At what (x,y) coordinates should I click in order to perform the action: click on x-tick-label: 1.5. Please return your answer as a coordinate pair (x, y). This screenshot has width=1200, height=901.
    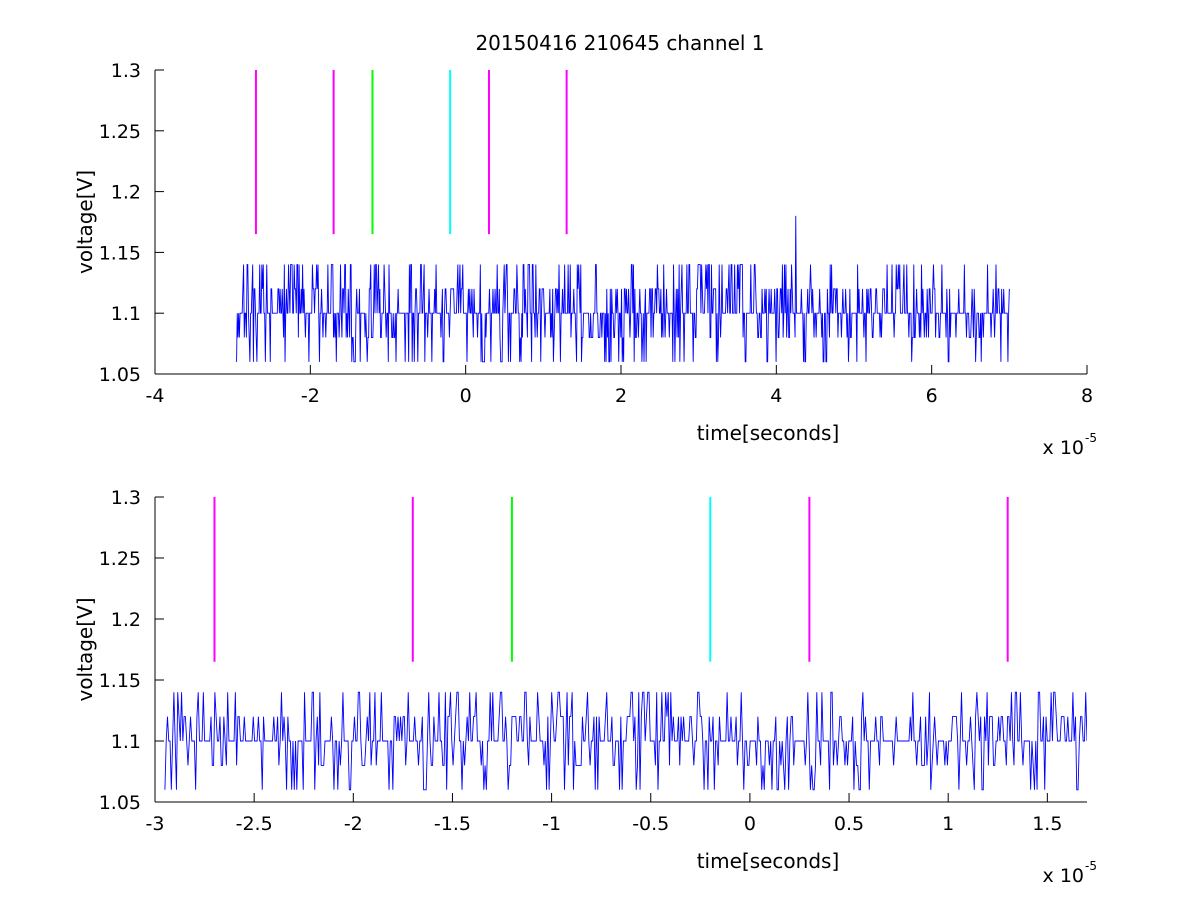
    Looking at the image, I should click on (1047, 824).